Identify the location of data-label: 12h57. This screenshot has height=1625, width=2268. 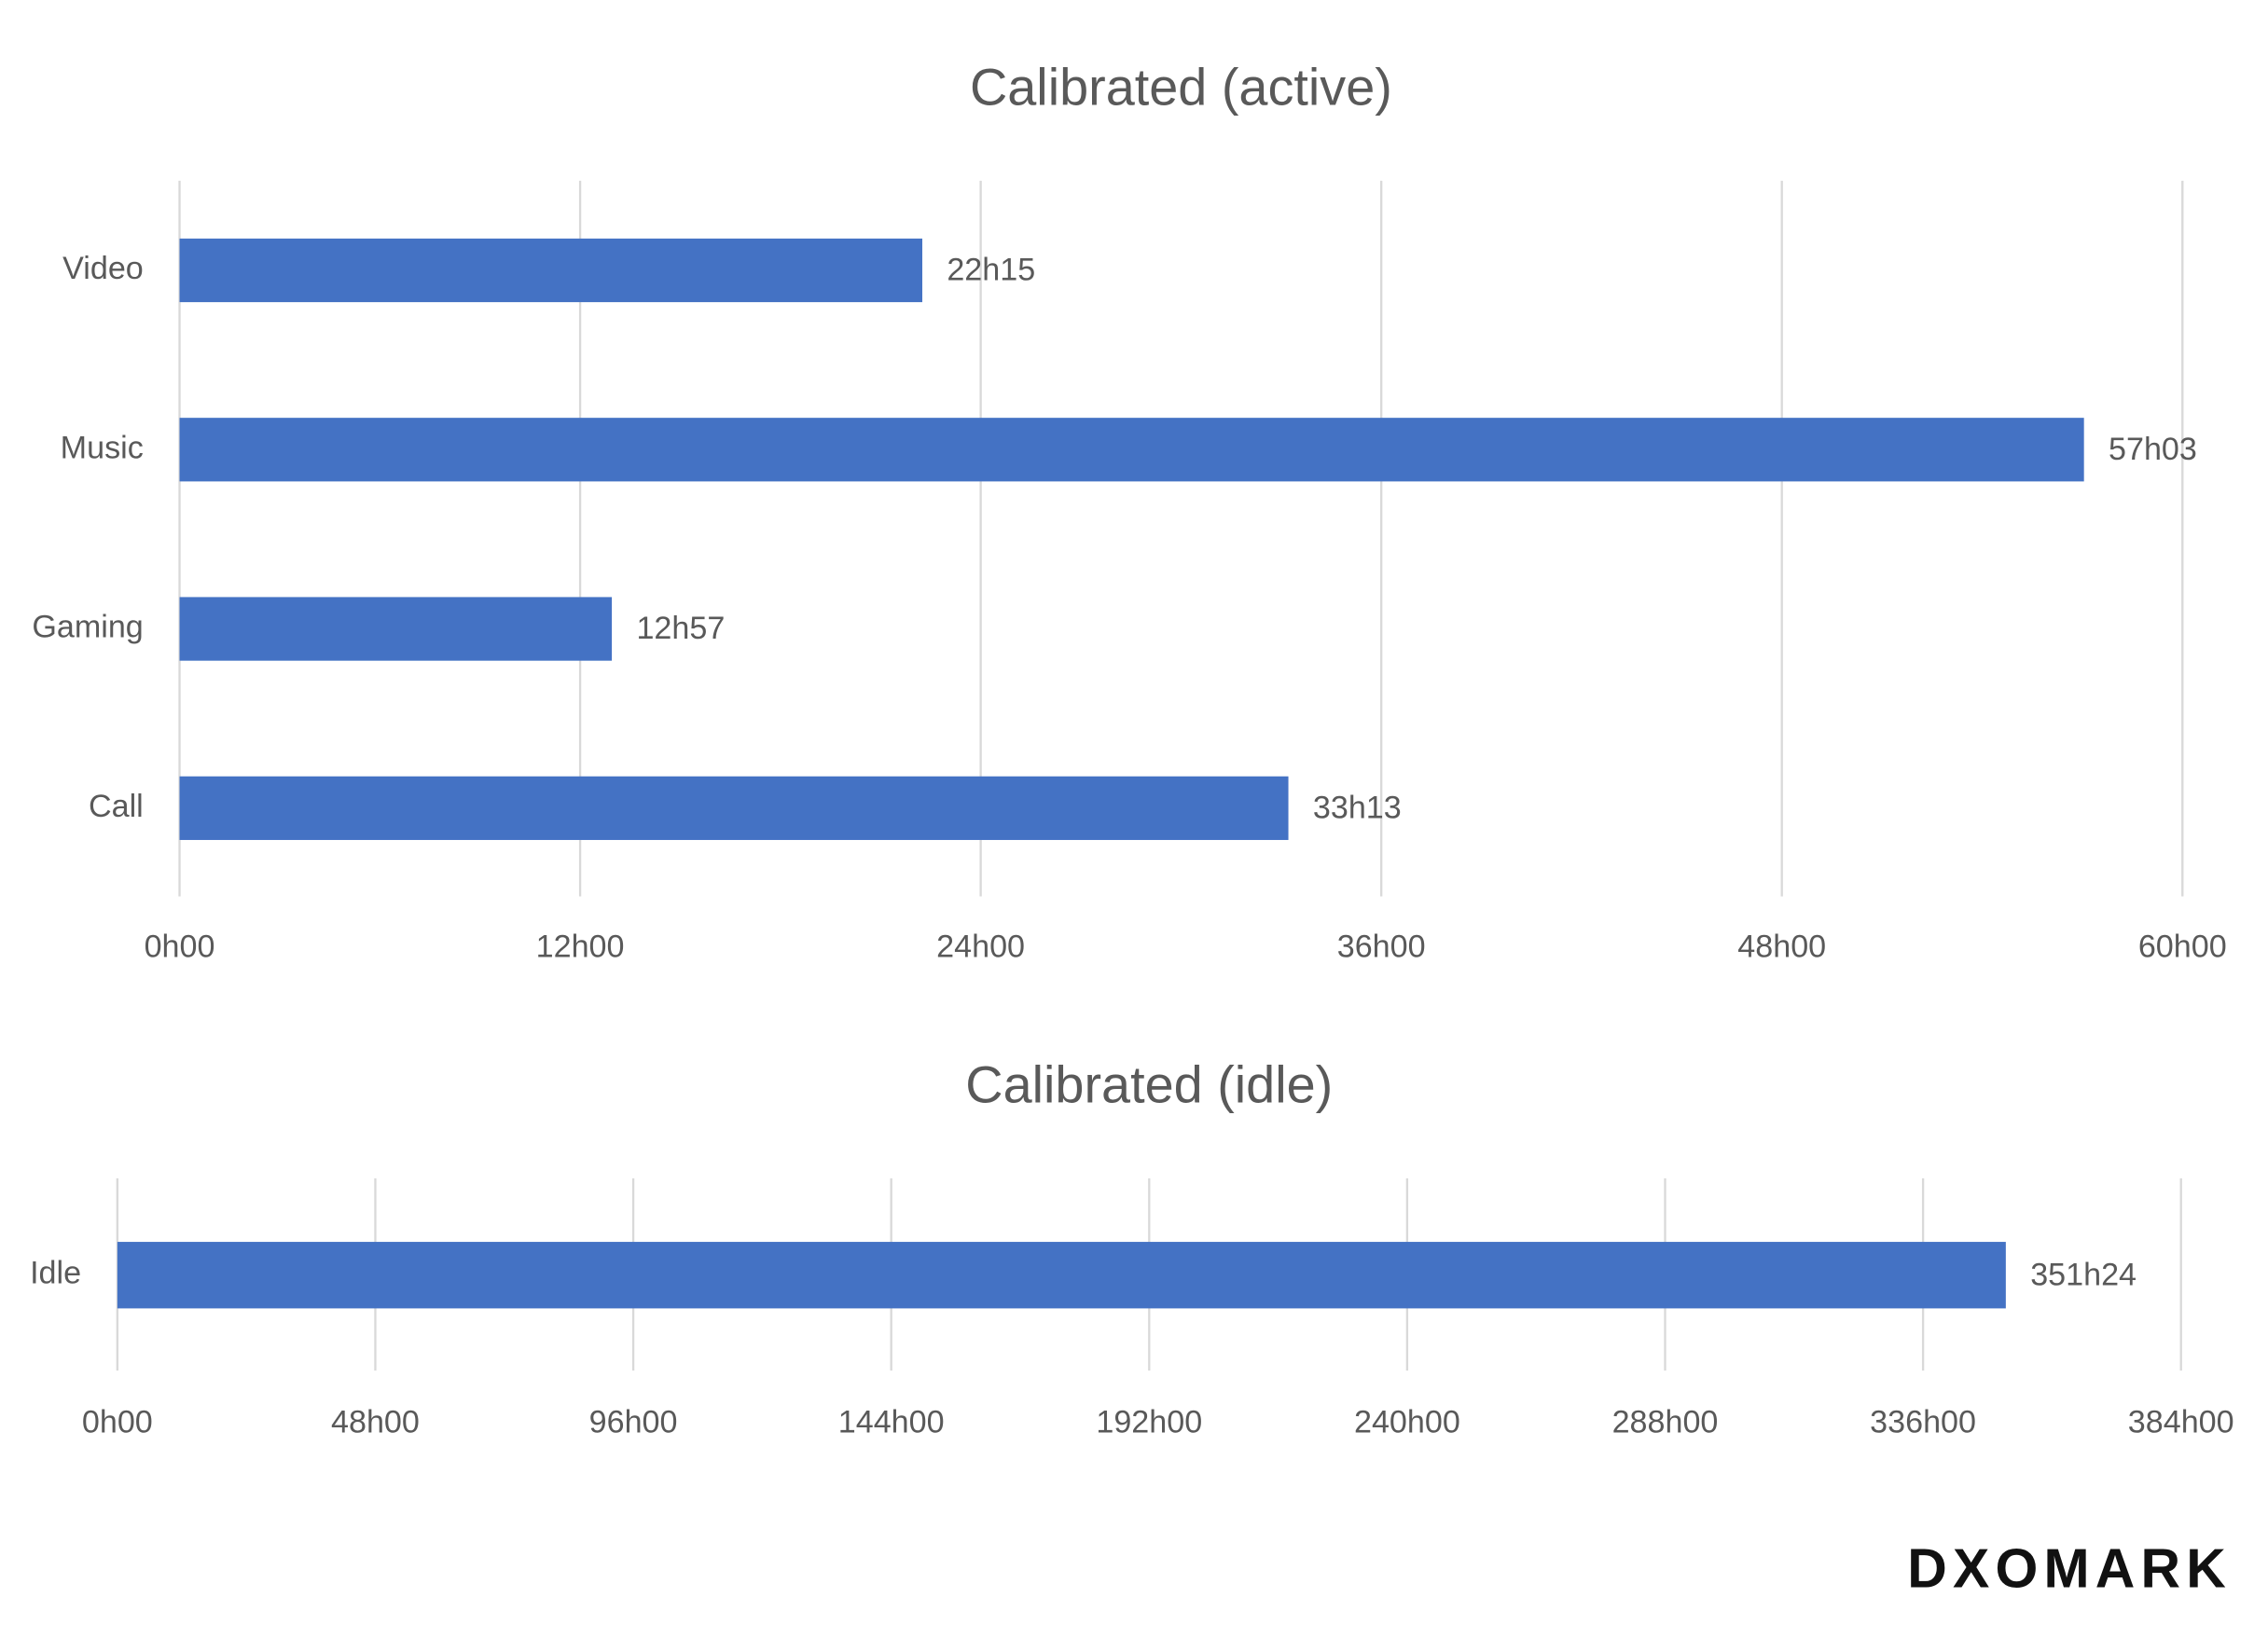
(680, 628).